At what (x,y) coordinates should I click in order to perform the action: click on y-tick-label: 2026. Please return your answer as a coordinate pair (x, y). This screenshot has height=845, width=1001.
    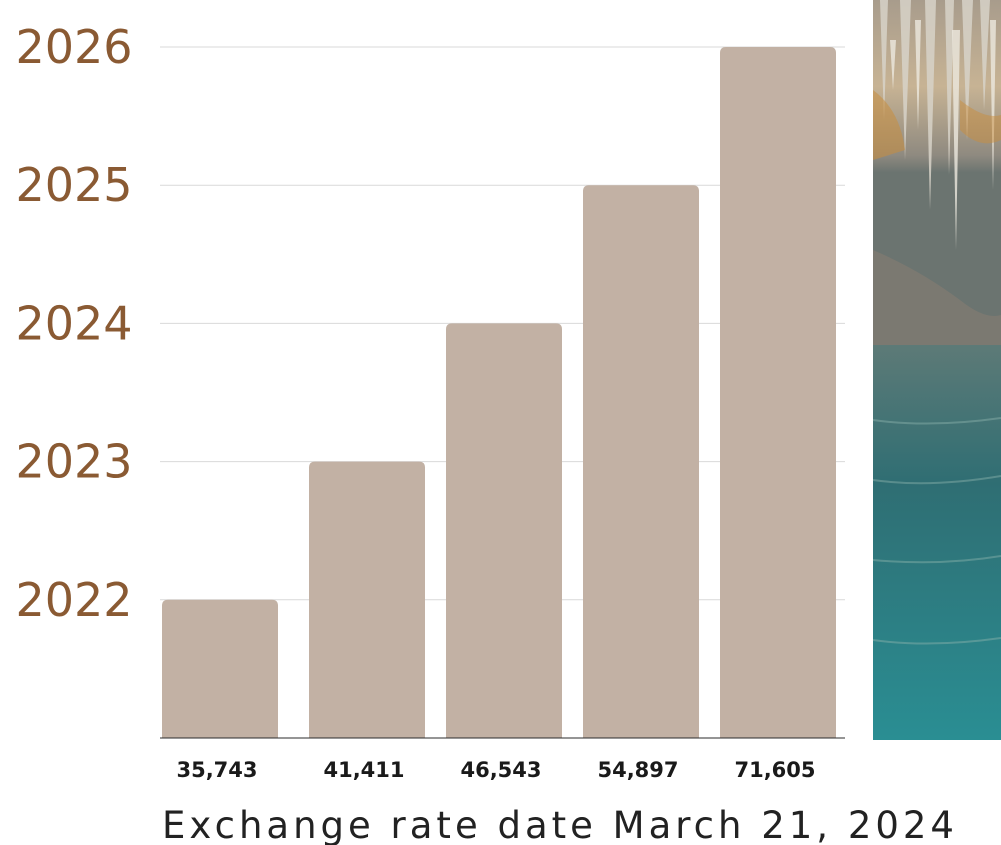
    Looking at the image, I should click on (73, 47).